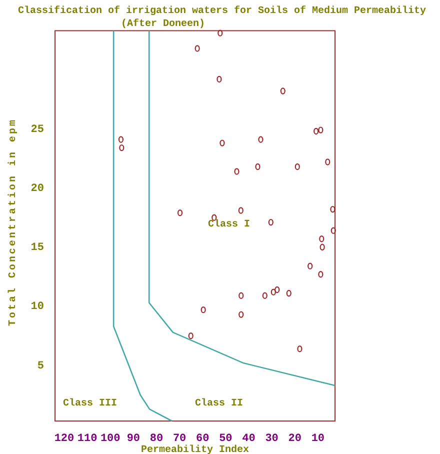 This screenshot has height=454, width=440. What do you see at coordinates (219, 404) in the screenshot?
I see `annotation: Class II` at bounding box center [219, 404].